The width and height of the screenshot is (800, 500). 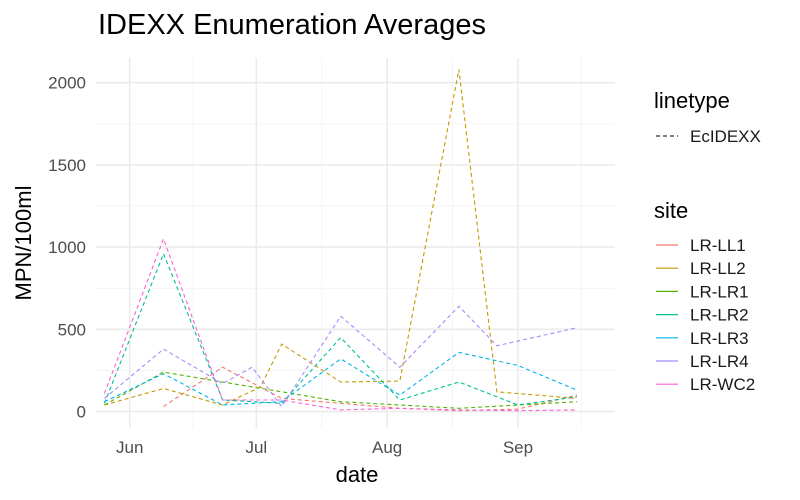 I want to click on x-tick-labels: Jun Jul Aug Sep, so click(x=324, y=447).